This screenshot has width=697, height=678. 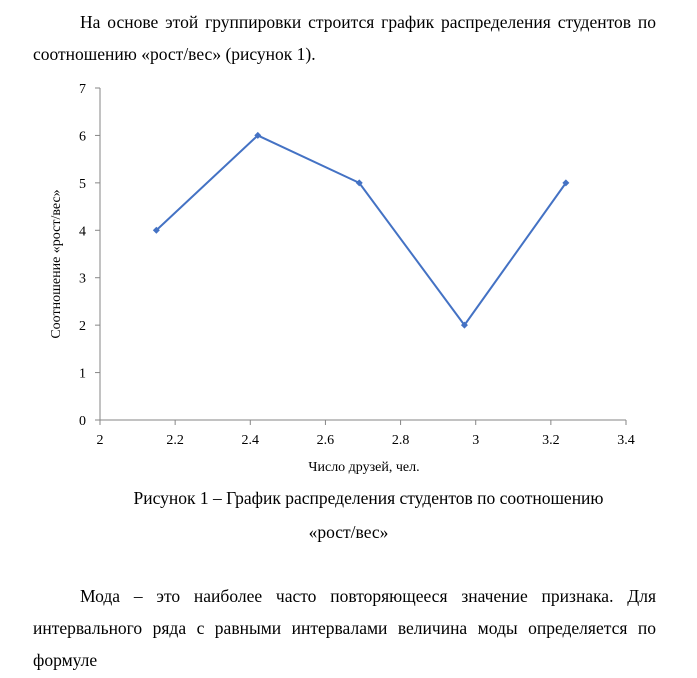 I want to click on y-tick-label: 6, so click(x=82, y=136).